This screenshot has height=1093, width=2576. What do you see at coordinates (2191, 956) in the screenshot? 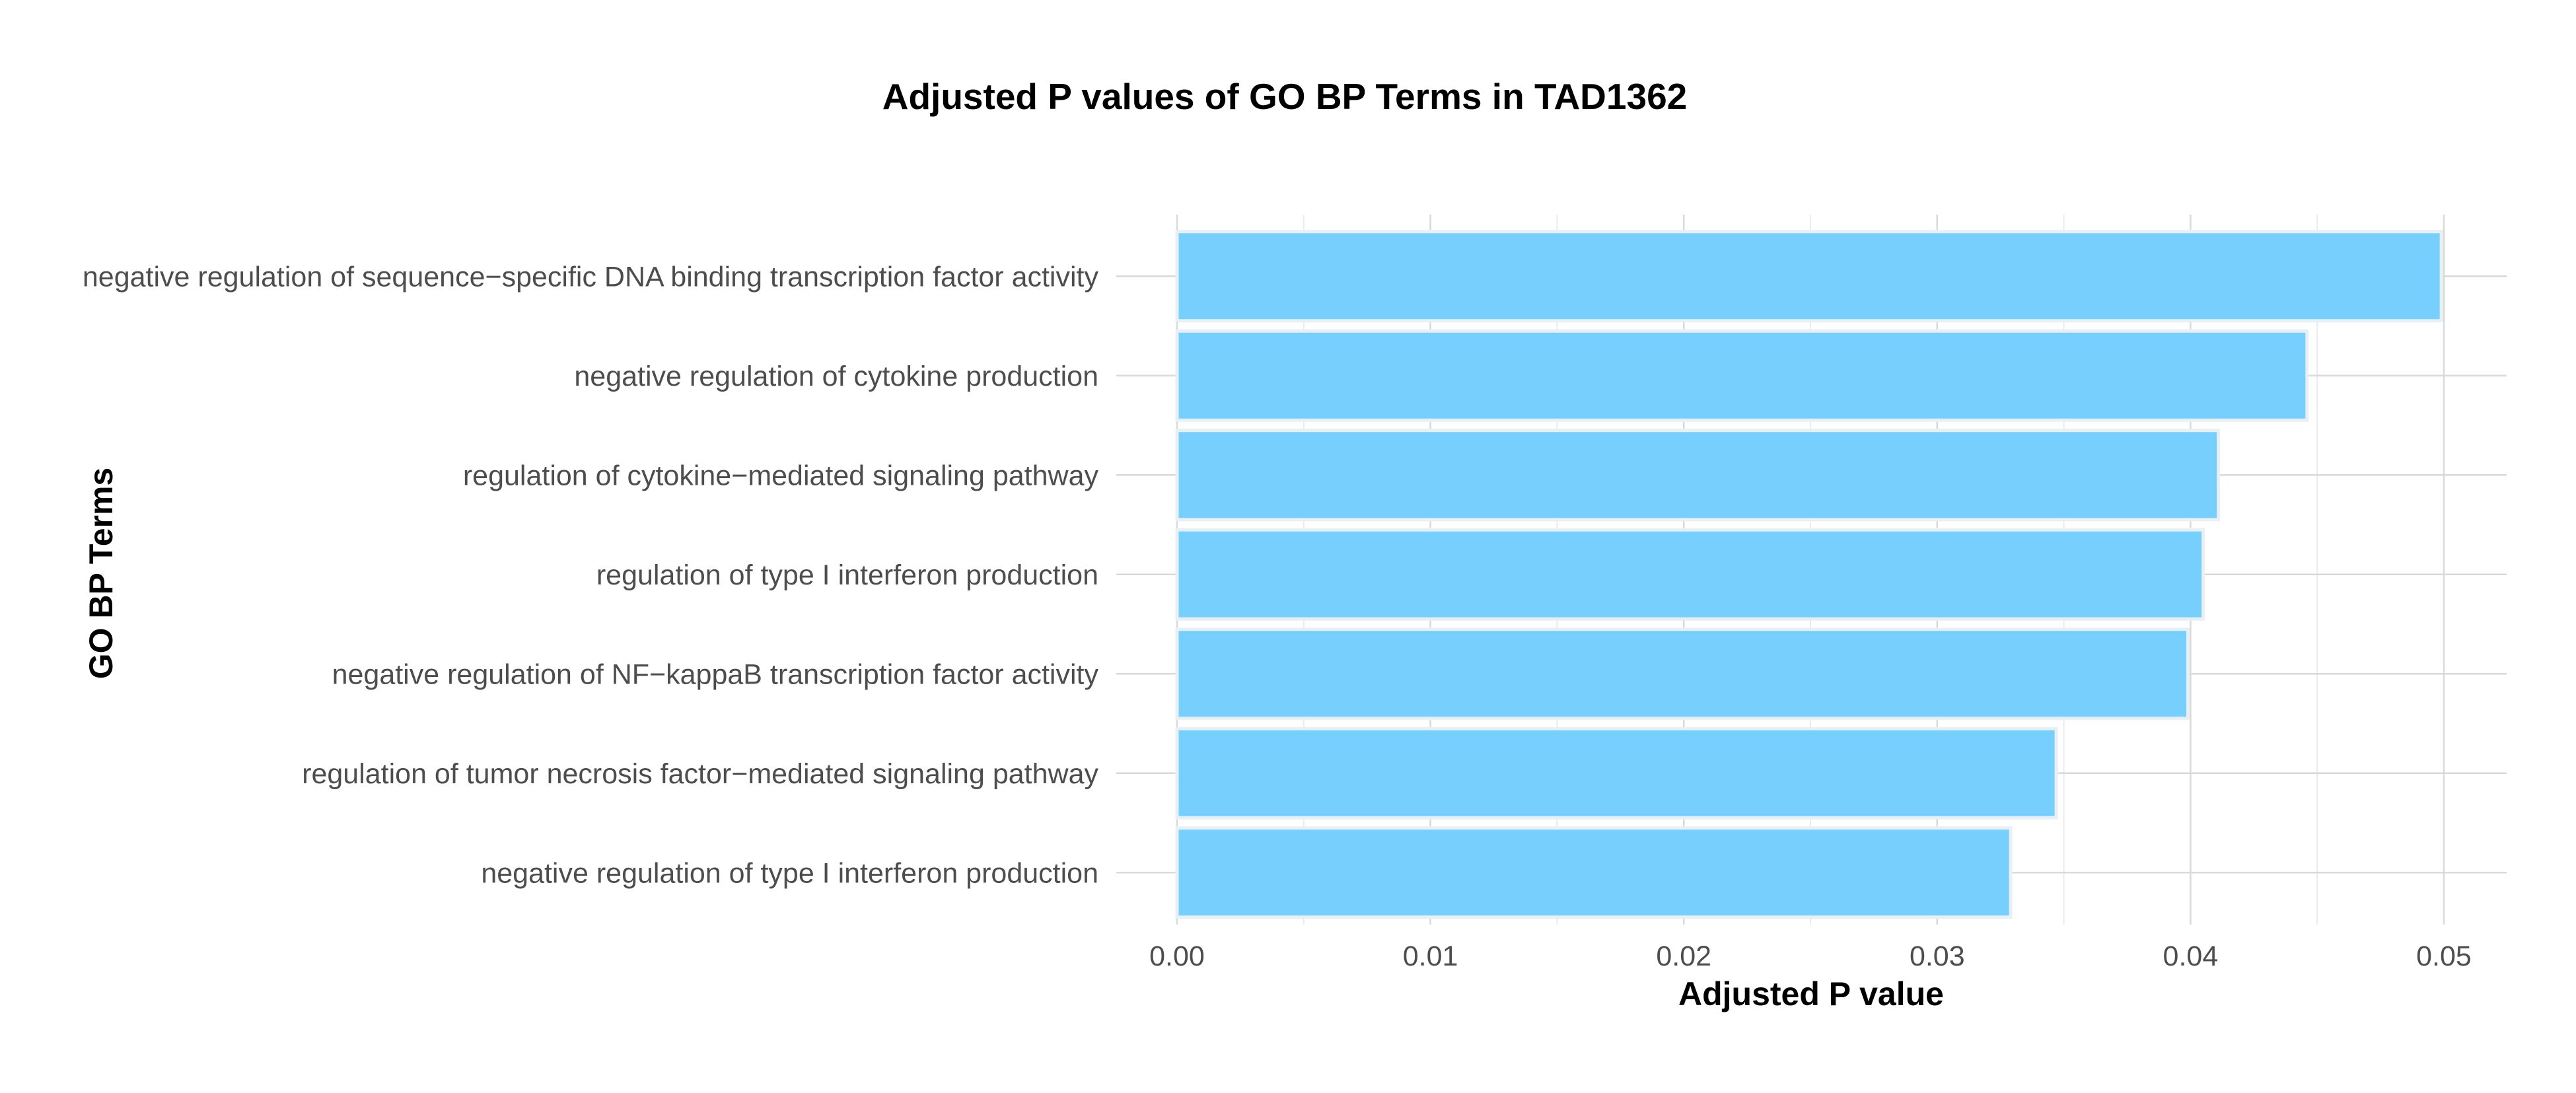
I see `x-tick-label: 0.04` at bounding box center [2191, 956].